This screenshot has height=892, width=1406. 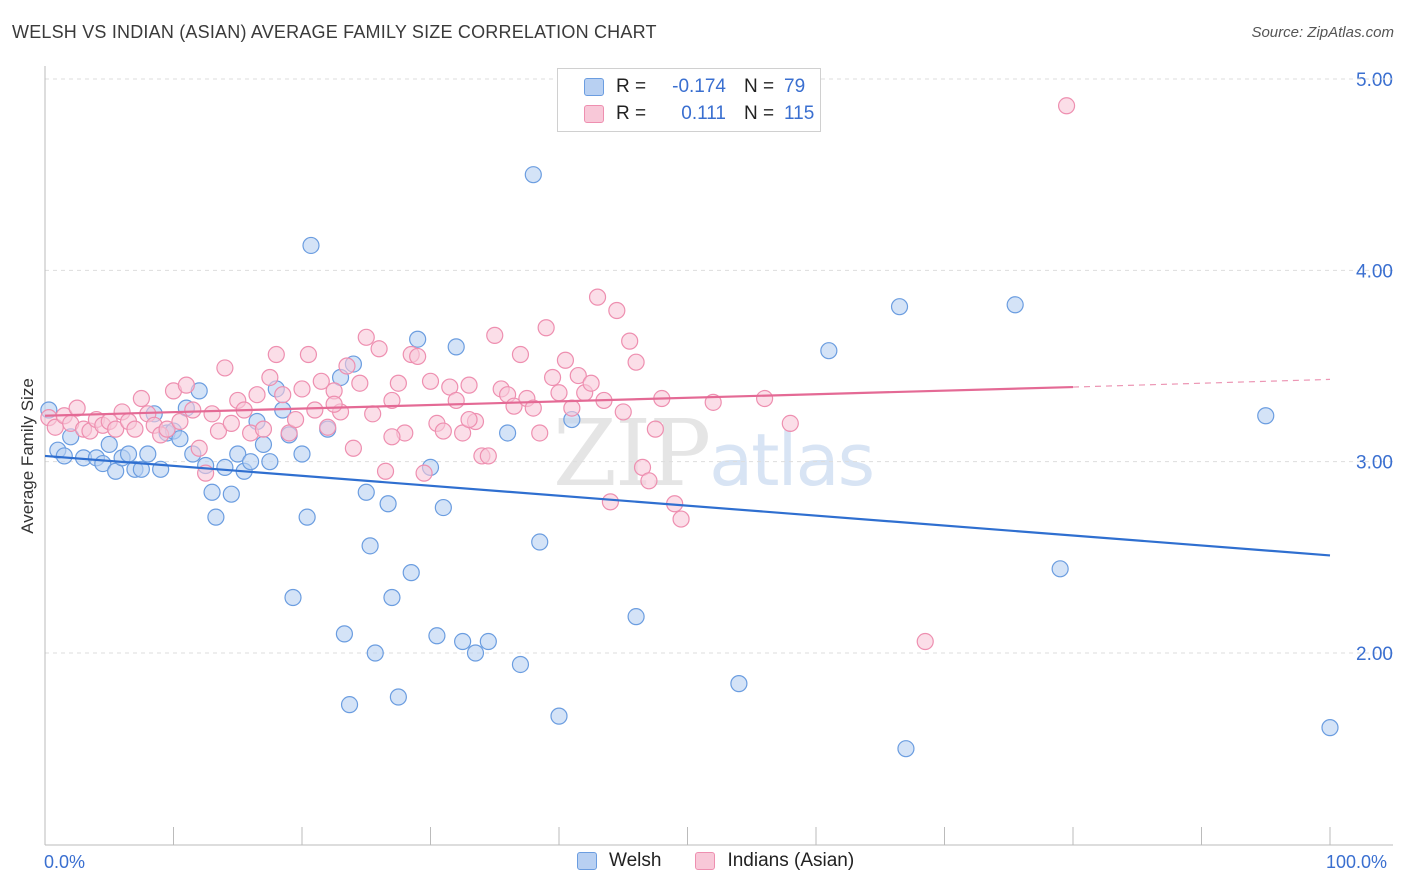 I want to click on y-tick-label: 5.00, so click(x=1374, y=80).